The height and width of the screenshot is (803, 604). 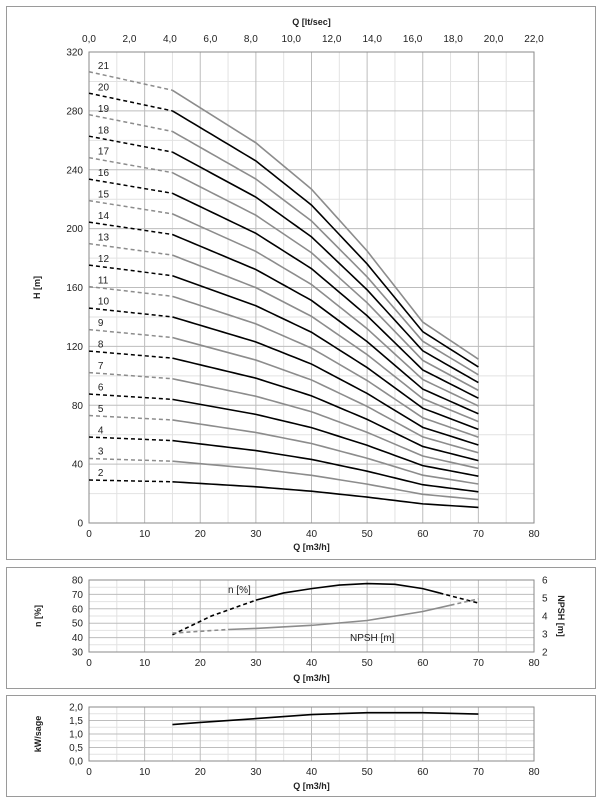 What do you see at coordinates (311, 22) in the screenshot?
I see `x2-axis-title: Q [lt/sec]` at bounding box center [311, 22].